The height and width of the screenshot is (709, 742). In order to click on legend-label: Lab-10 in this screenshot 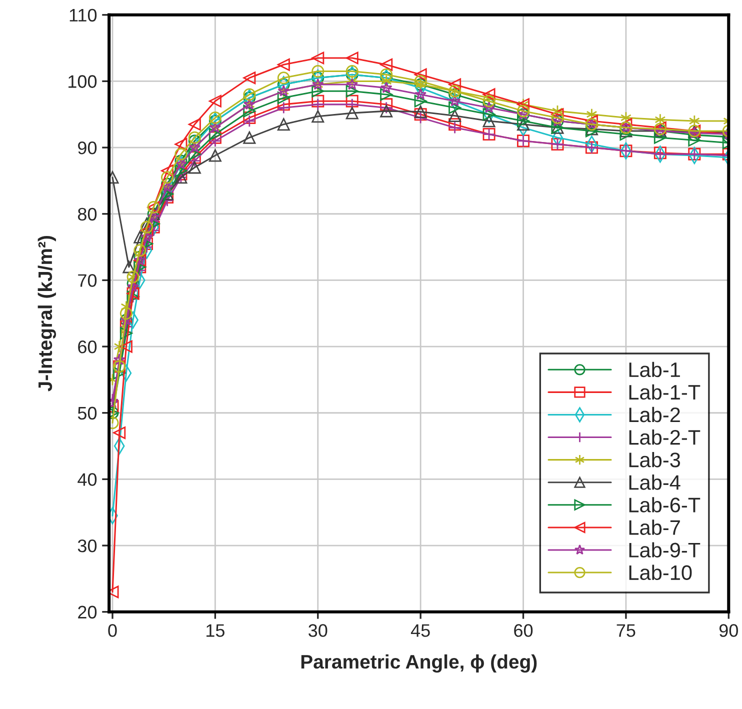, I will do `click(660, 572)`.